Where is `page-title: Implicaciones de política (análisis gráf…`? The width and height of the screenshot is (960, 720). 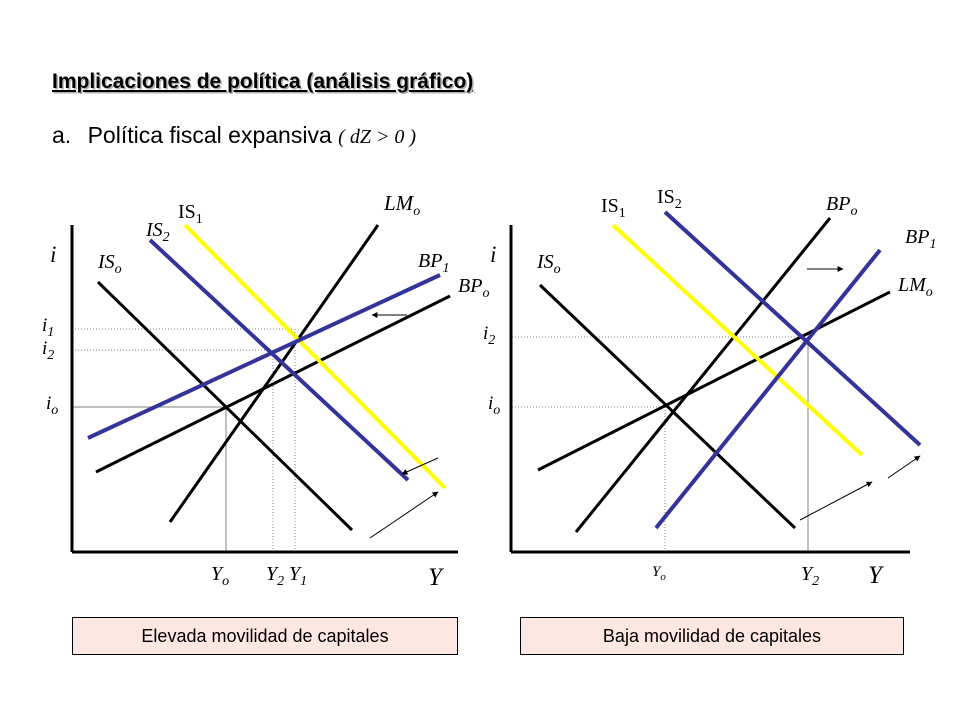
page-title: Implicaciones de política (análisis gráf… is located at coordinates (263, 81).